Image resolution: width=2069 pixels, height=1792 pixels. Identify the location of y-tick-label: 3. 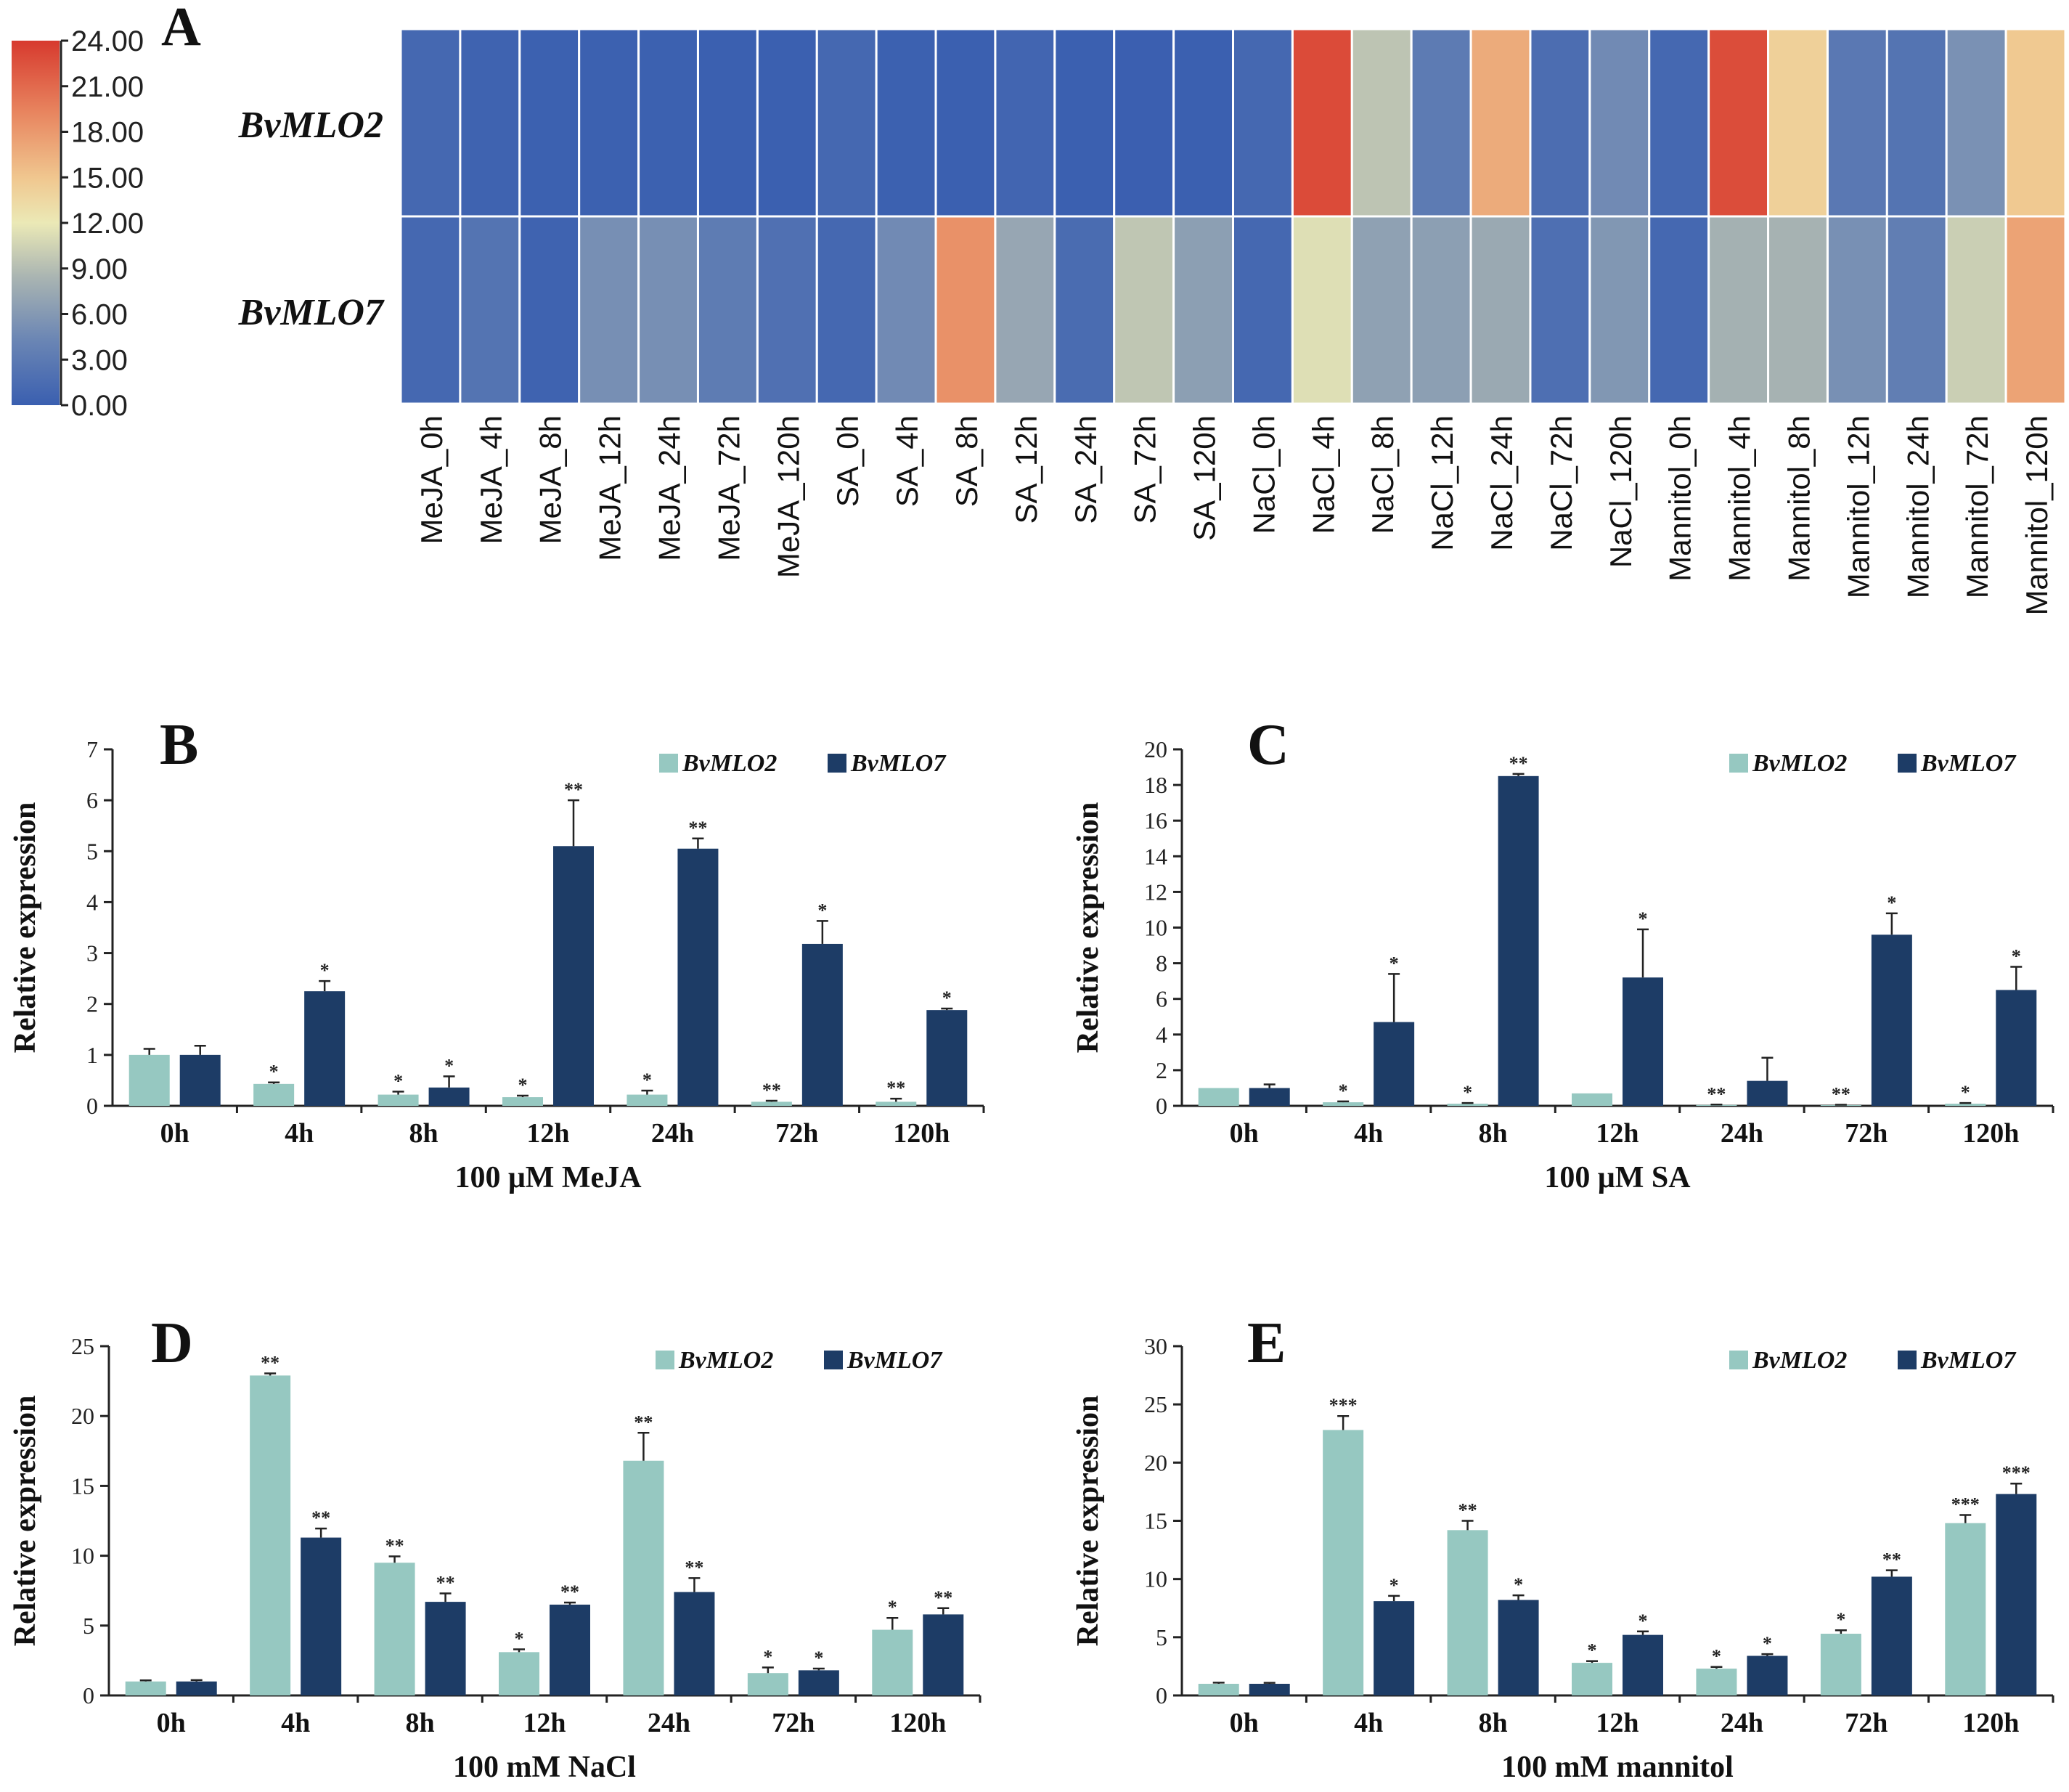
(92, 953).